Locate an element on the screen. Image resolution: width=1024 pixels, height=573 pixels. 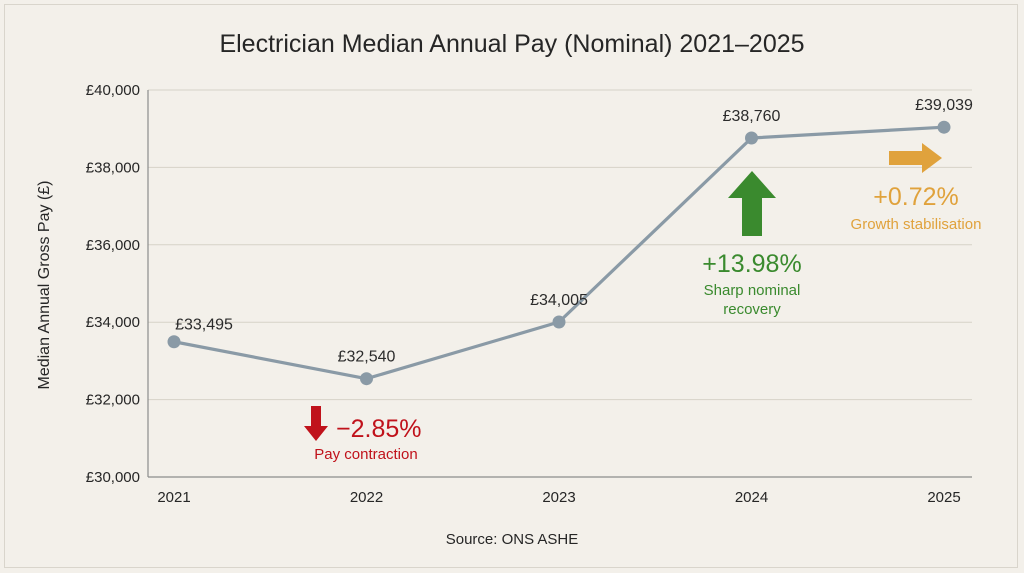
annotation-value: +13.98% is located at coordinates (751, 264).